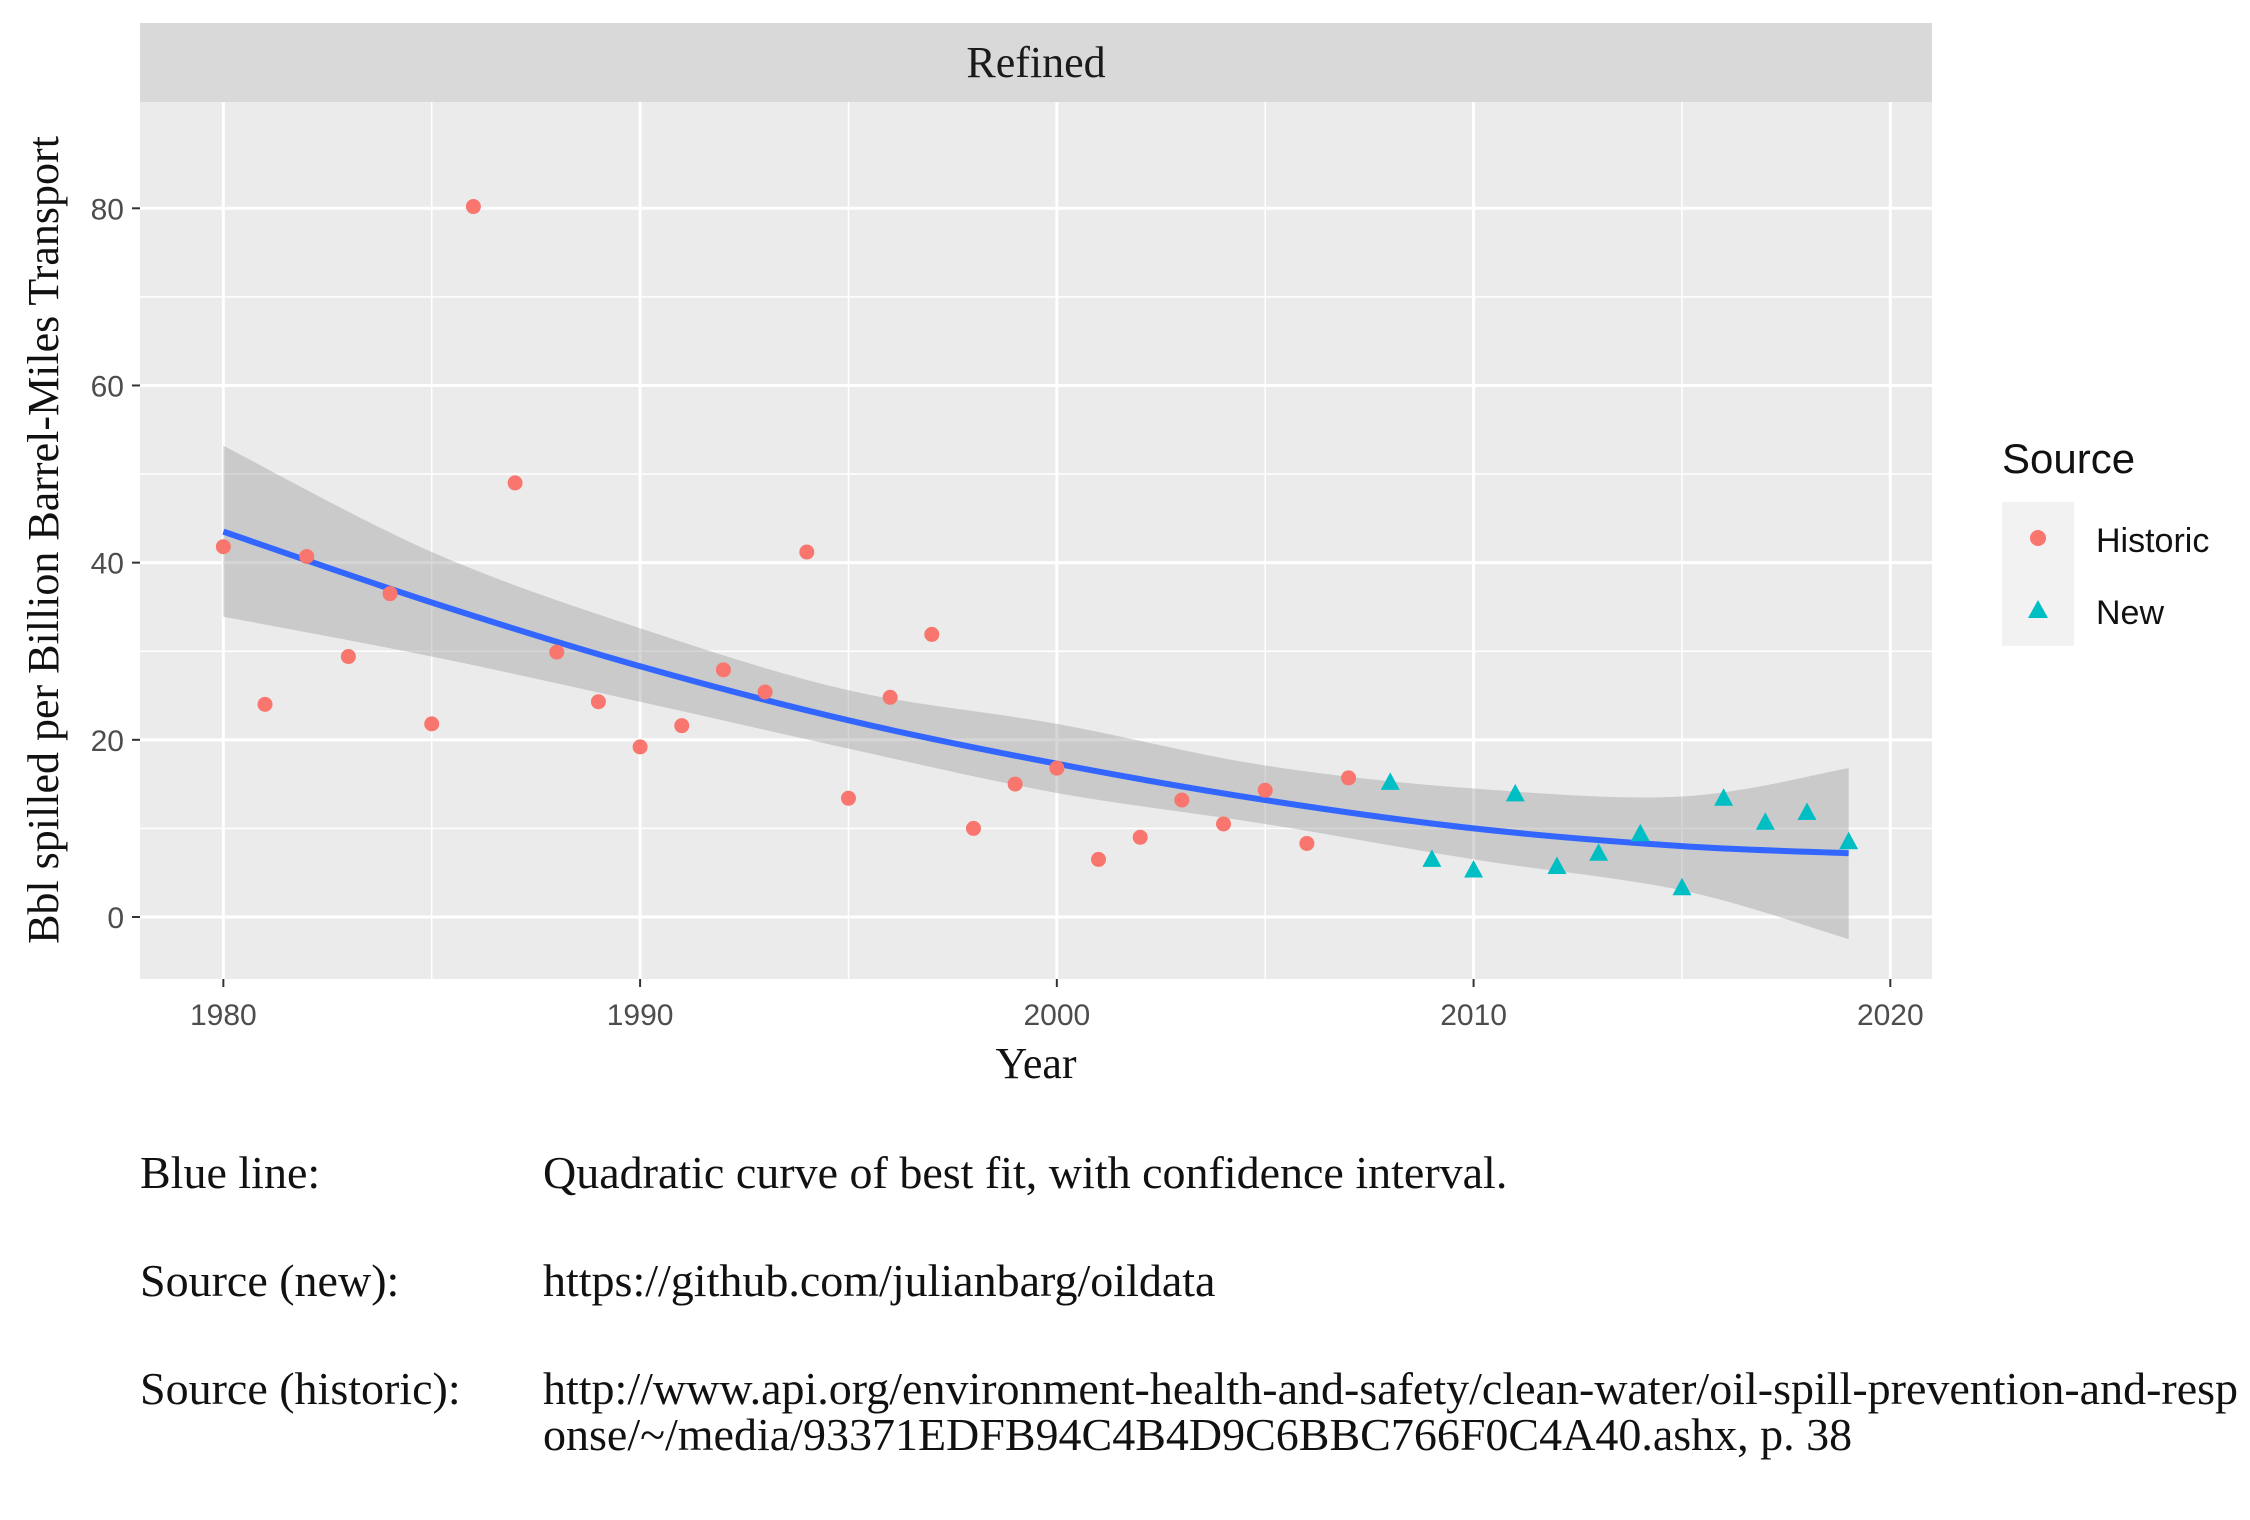  Describe the element at coordinates (1473, 1015) in the screenshot. I see `x-tick-label: 2010` at that location.